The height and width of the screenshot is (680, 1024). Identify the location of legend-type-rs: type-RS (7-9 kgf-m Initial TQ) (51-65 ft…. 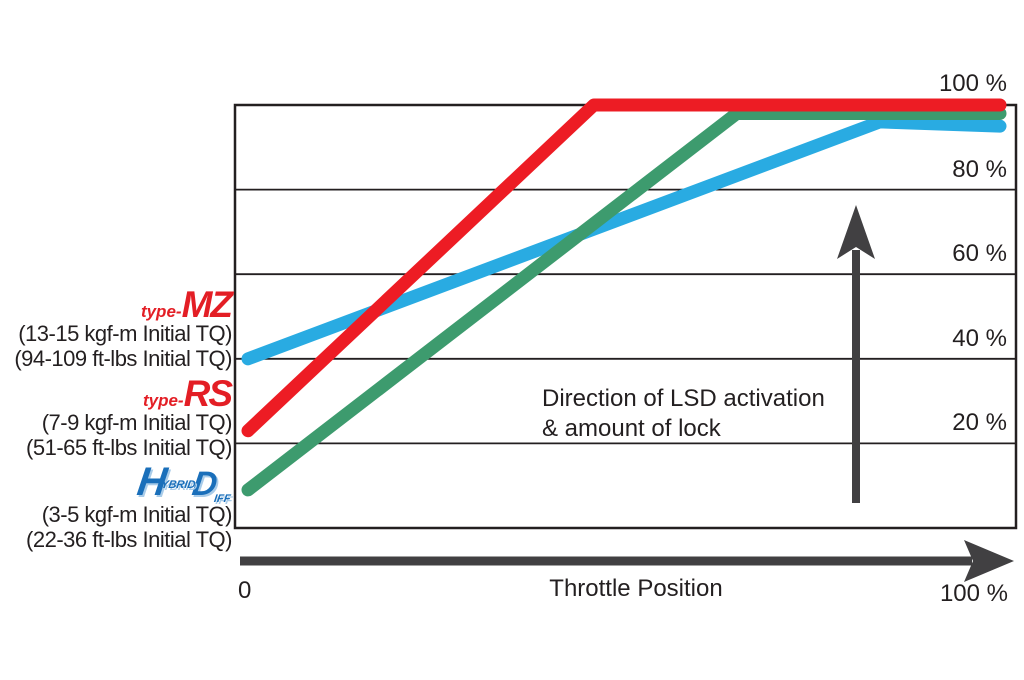
(129, 417).